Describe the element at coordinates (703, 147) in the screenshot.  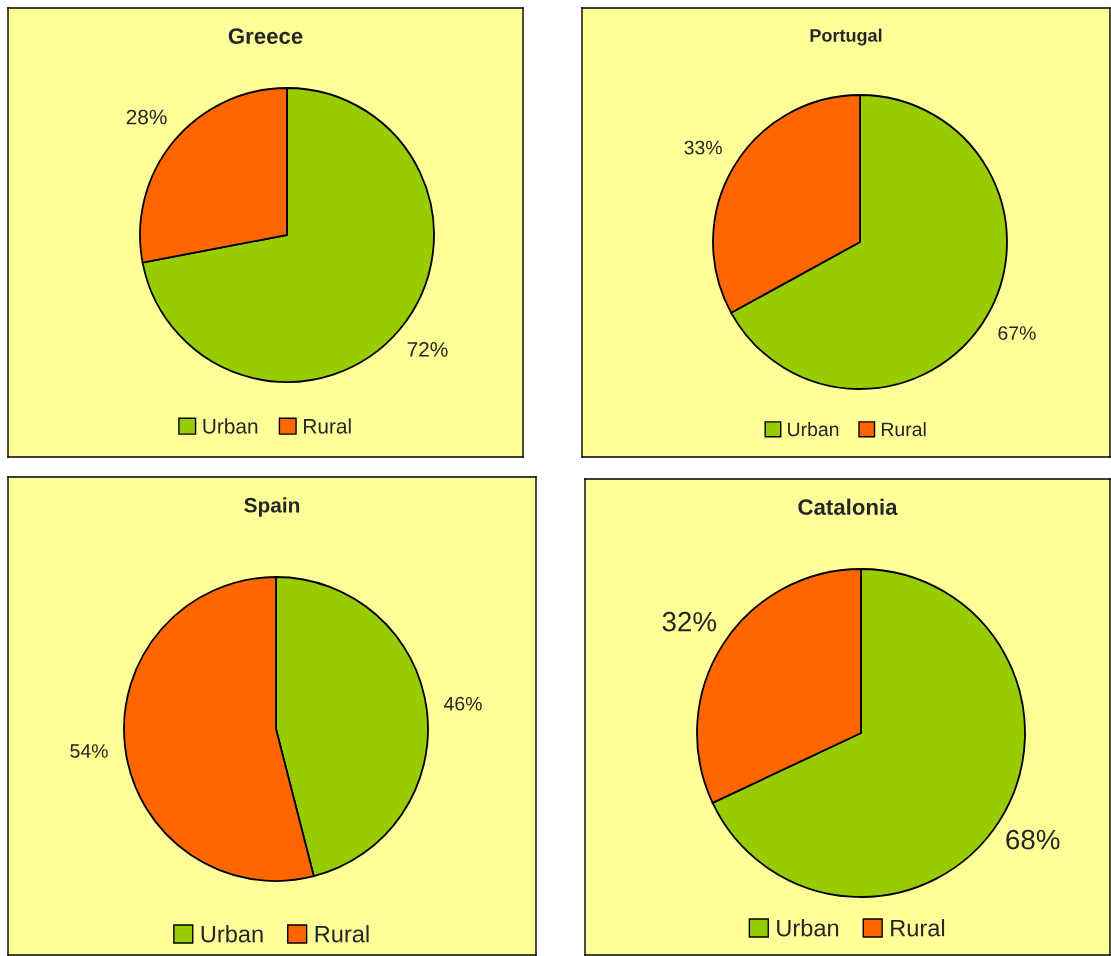
I see `data-label: 33%` at that location.